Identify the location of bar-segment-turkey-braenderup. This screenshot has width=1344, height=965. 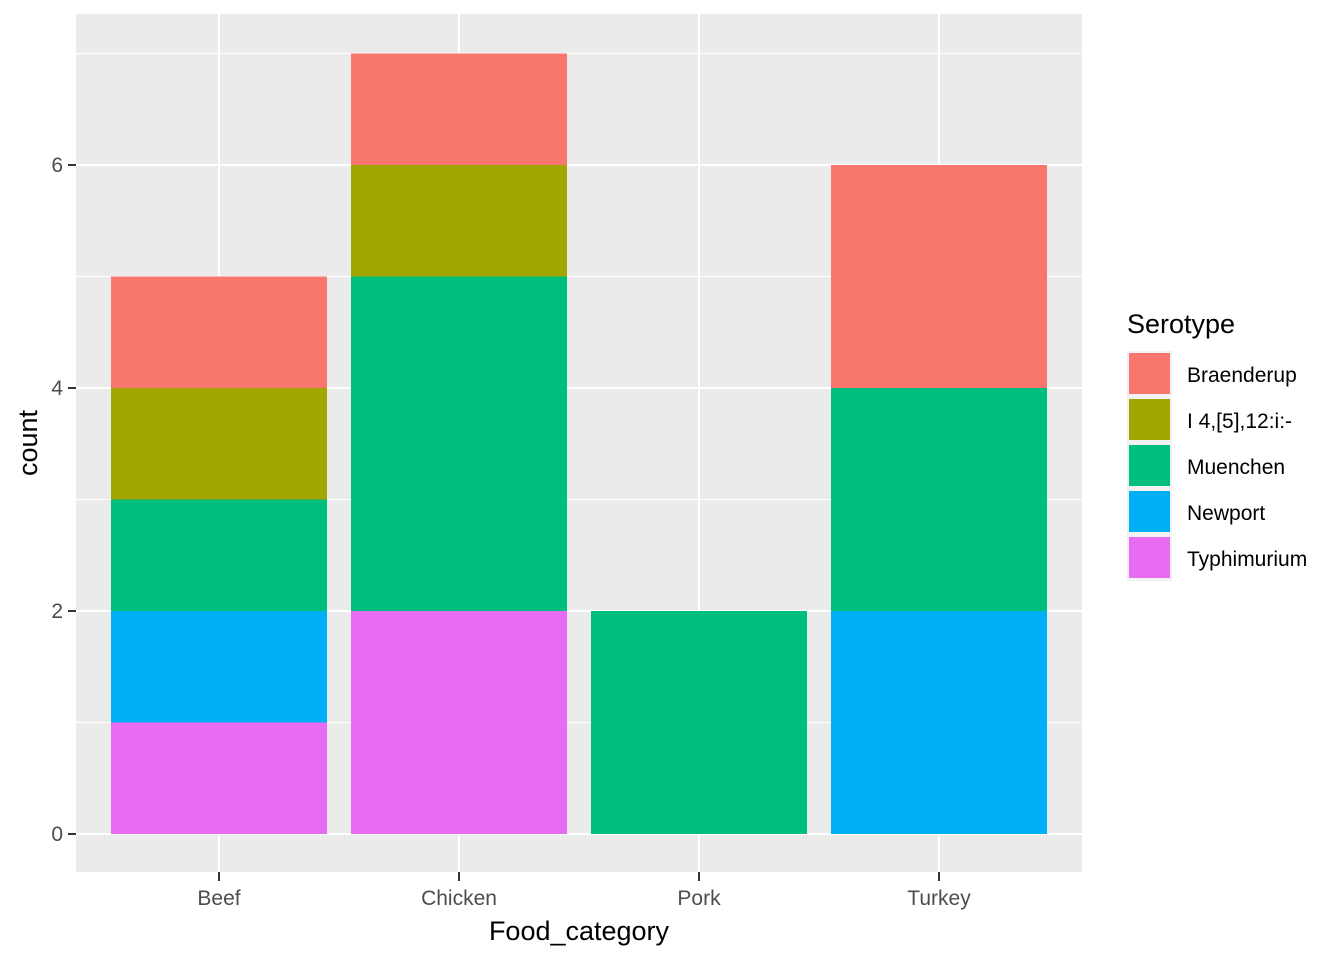
(939, 276).